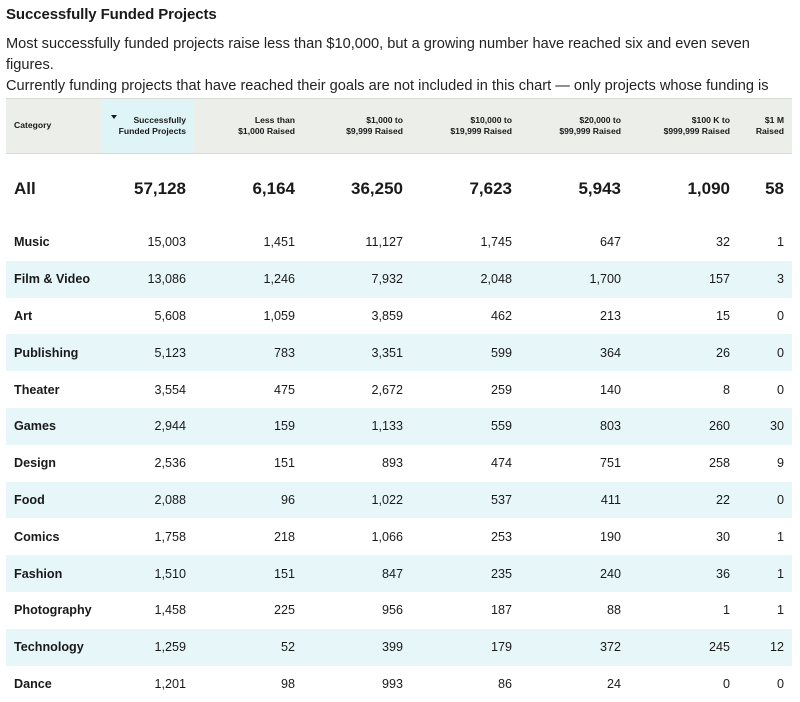 Image resolution: width=800 pixels, height=702 pixels. I want to click on table-row: Fashion 1,510 151 847 235 240 36 1, so click(399, 573).